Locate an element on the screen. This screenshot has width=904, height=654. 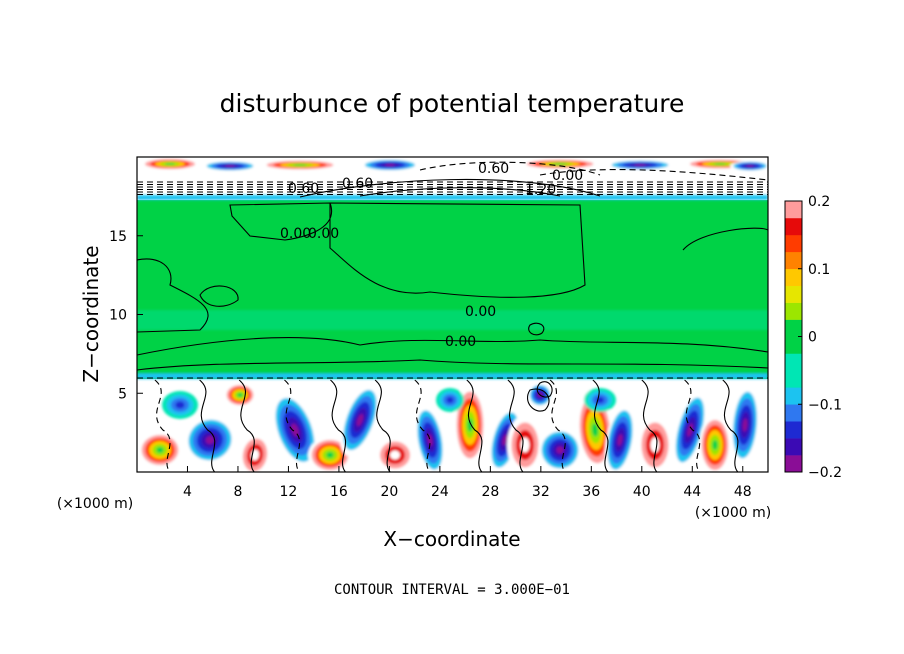
colorbar-tick-label: 0.1 is located at coordinates (819, 270).